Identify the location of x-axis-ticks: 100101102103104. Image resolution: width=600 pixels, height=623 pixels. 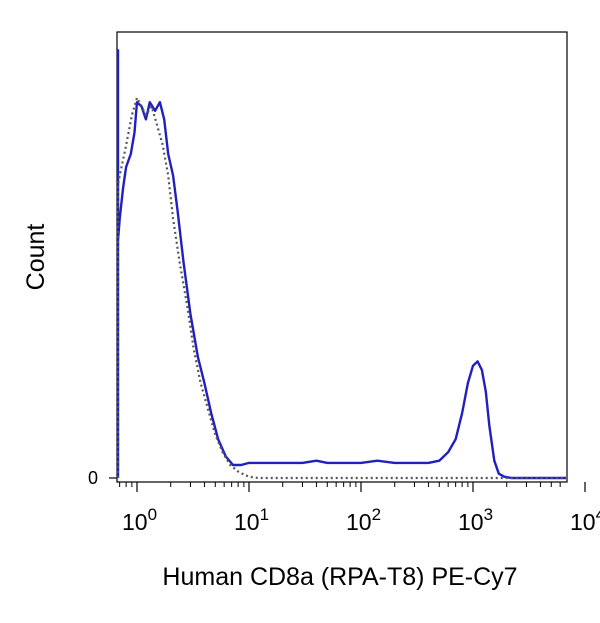
(354, 506).